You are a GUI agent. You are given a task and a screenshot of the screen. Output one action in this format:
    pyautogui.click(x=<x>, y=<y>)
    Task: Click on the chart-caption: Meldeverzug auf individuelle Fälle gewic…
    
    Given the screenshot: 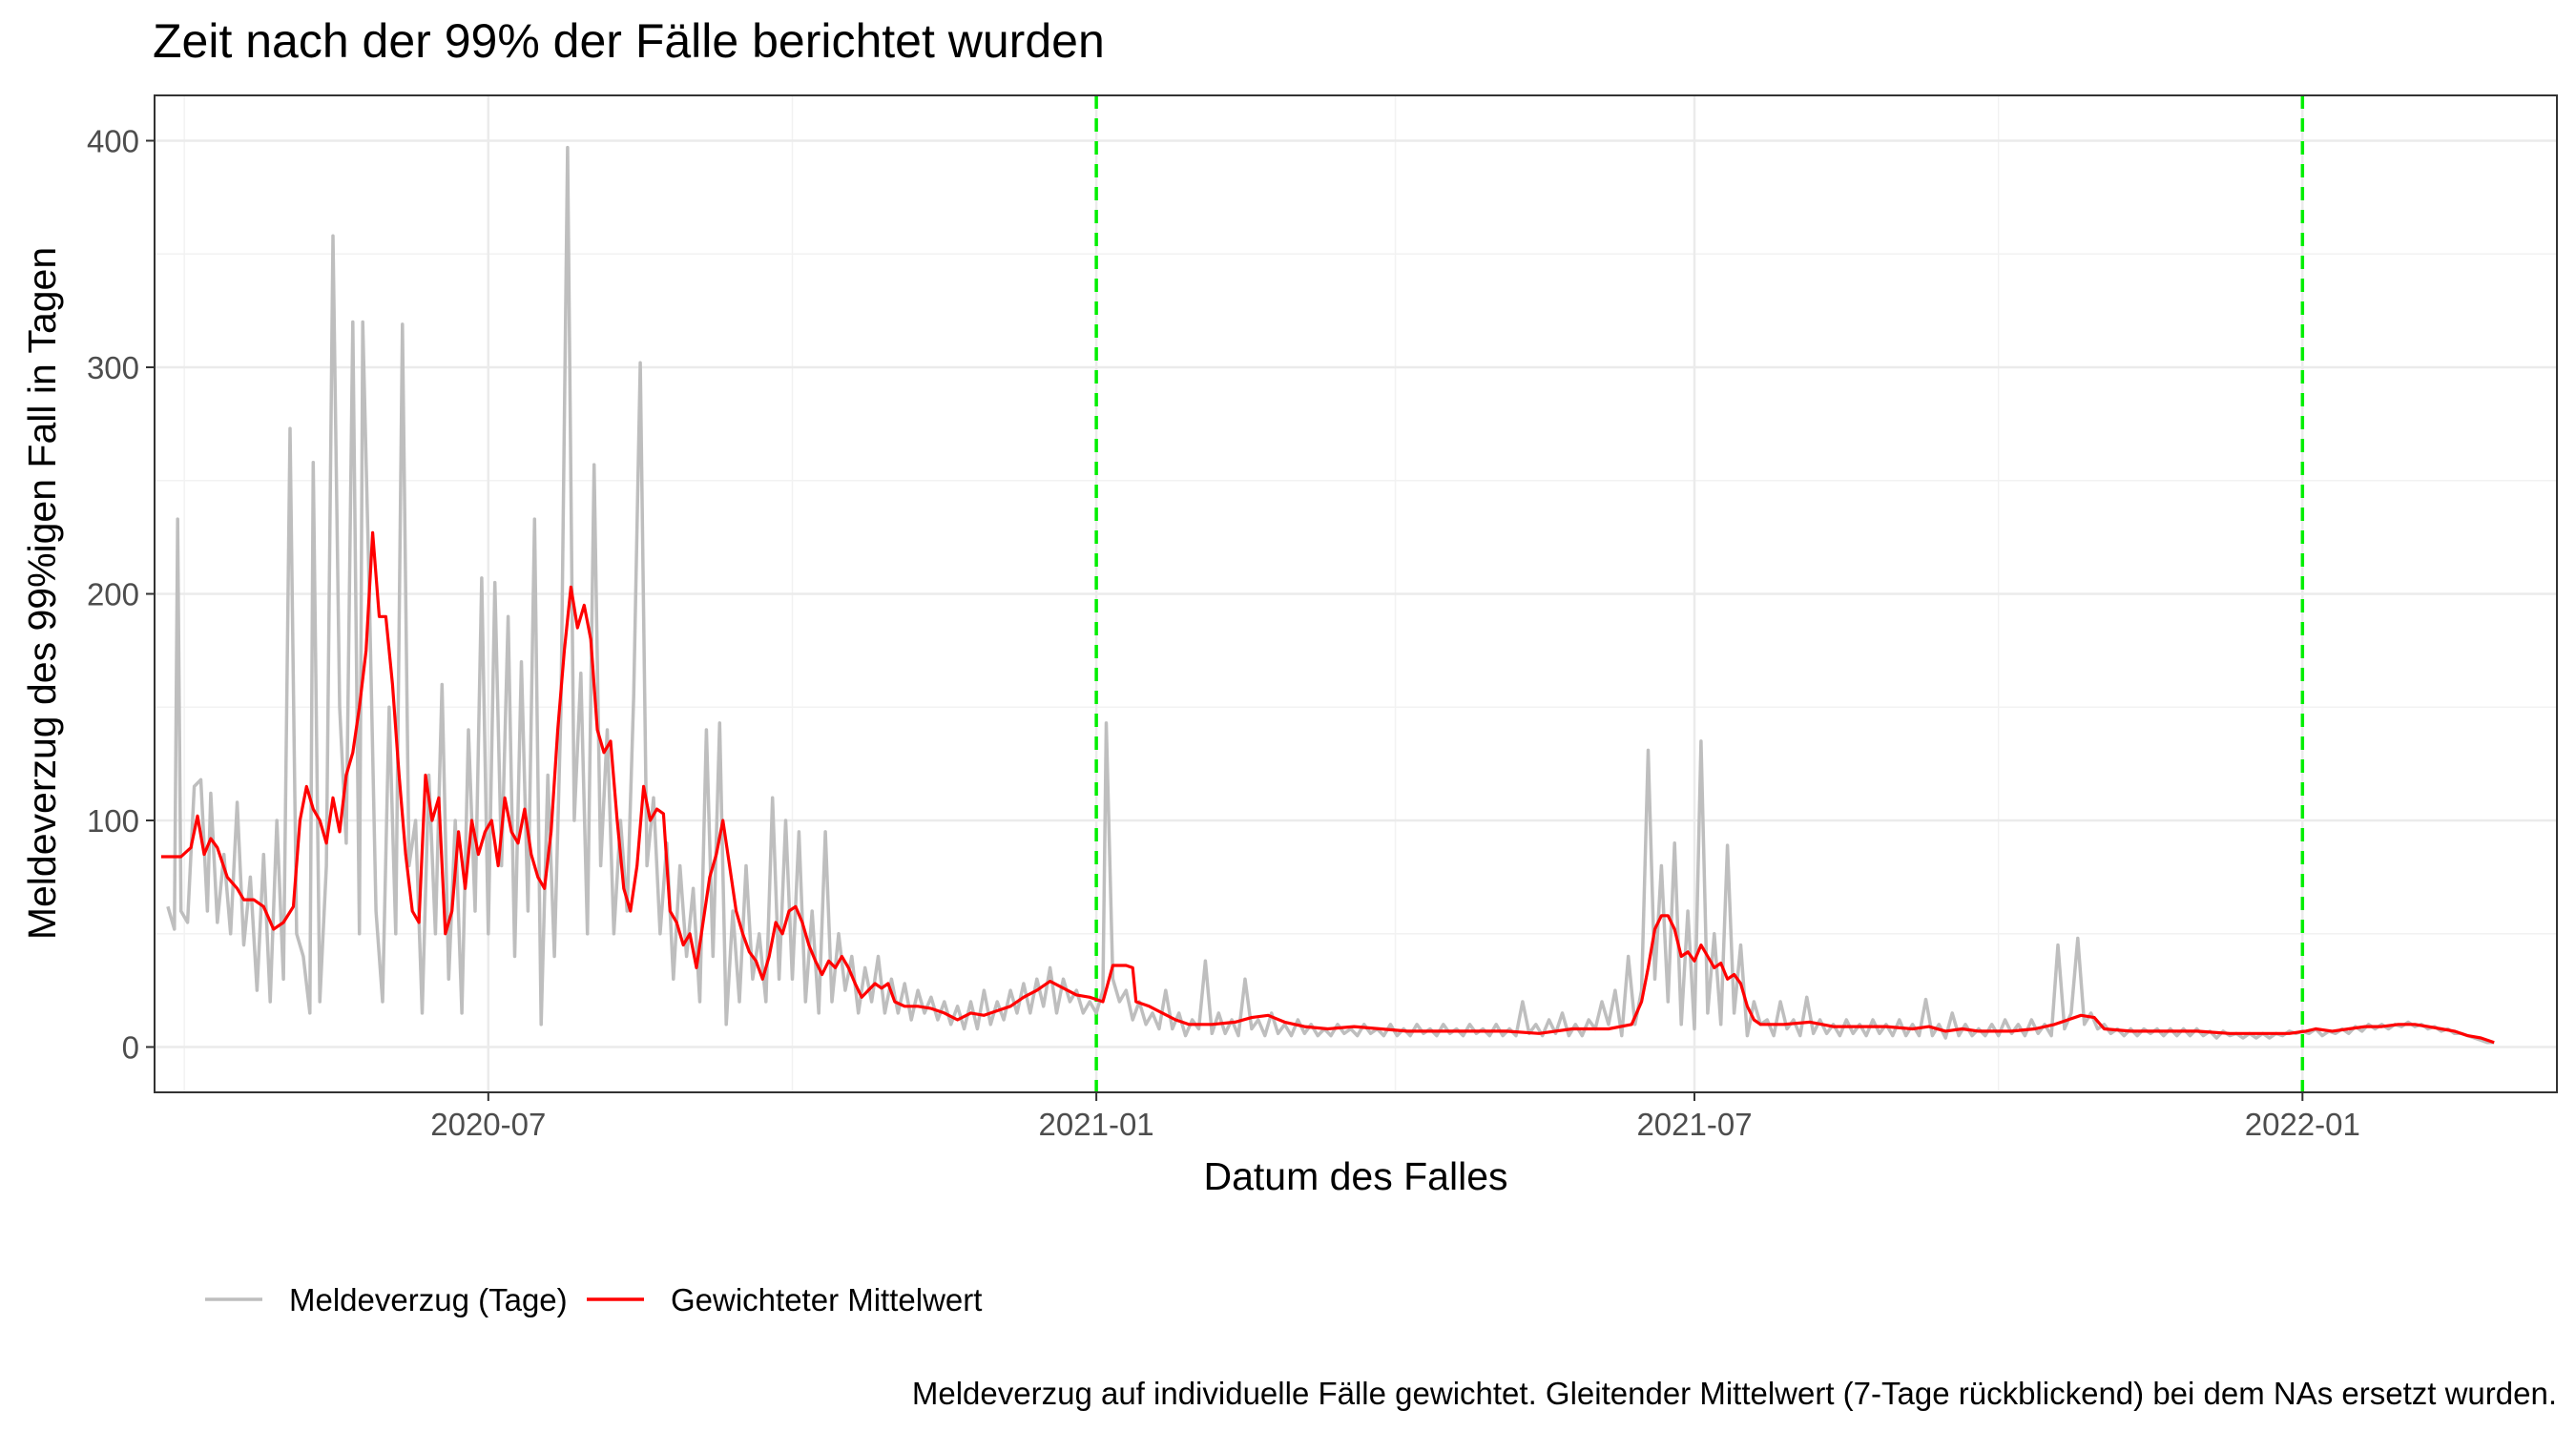 What is the action you would take?
    pyautogui.click(x=1734, y=1393)
    